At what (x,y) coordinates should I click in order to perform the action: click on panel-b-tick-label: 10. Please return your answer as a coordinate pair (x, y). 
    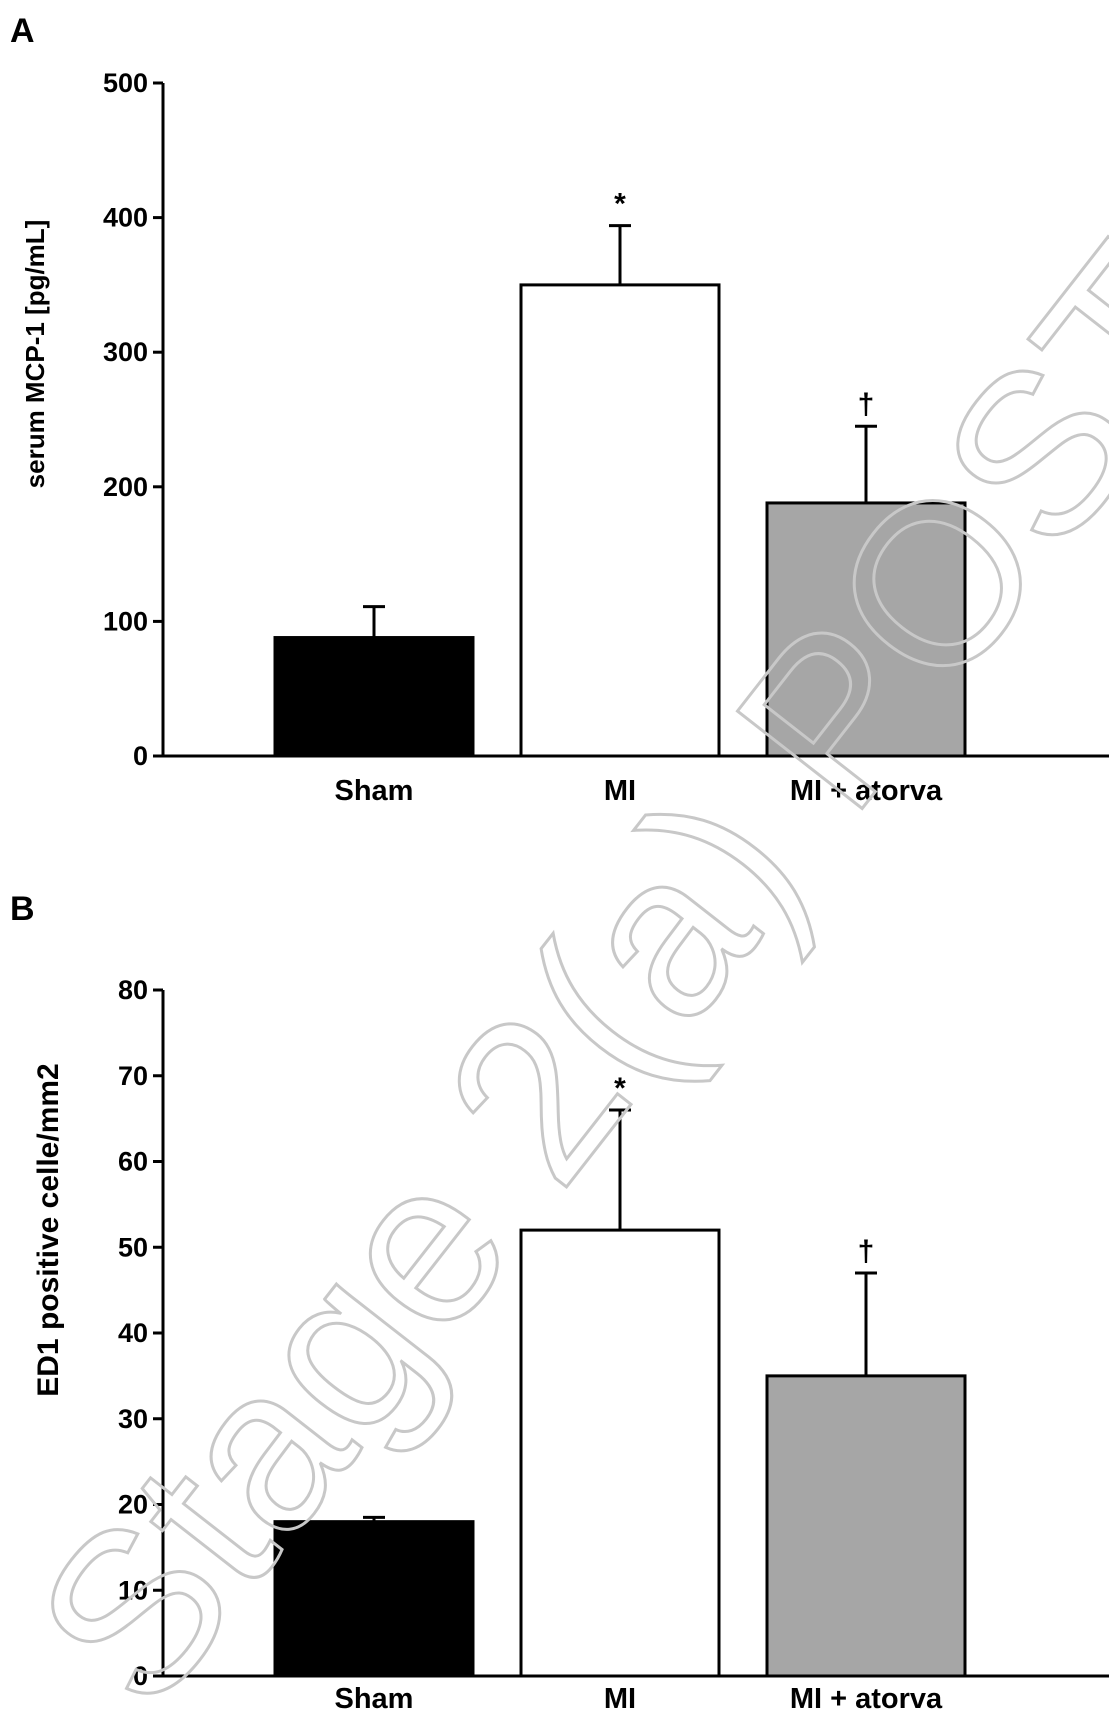
    Looking at the image, I should click on (133, 1590).